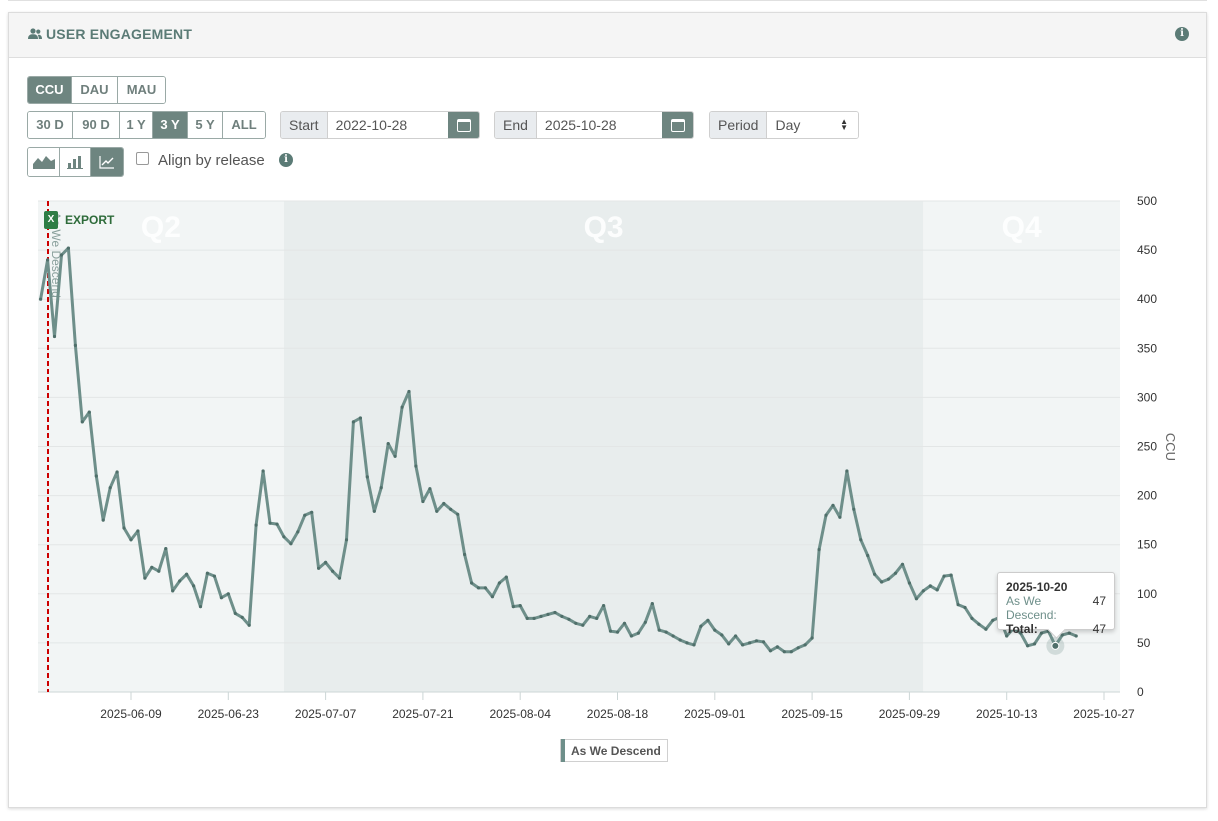  What do you see at coordinates (788, 125) in the screenshot?
I see `period-value: Day` at bounding box center [788, 125].